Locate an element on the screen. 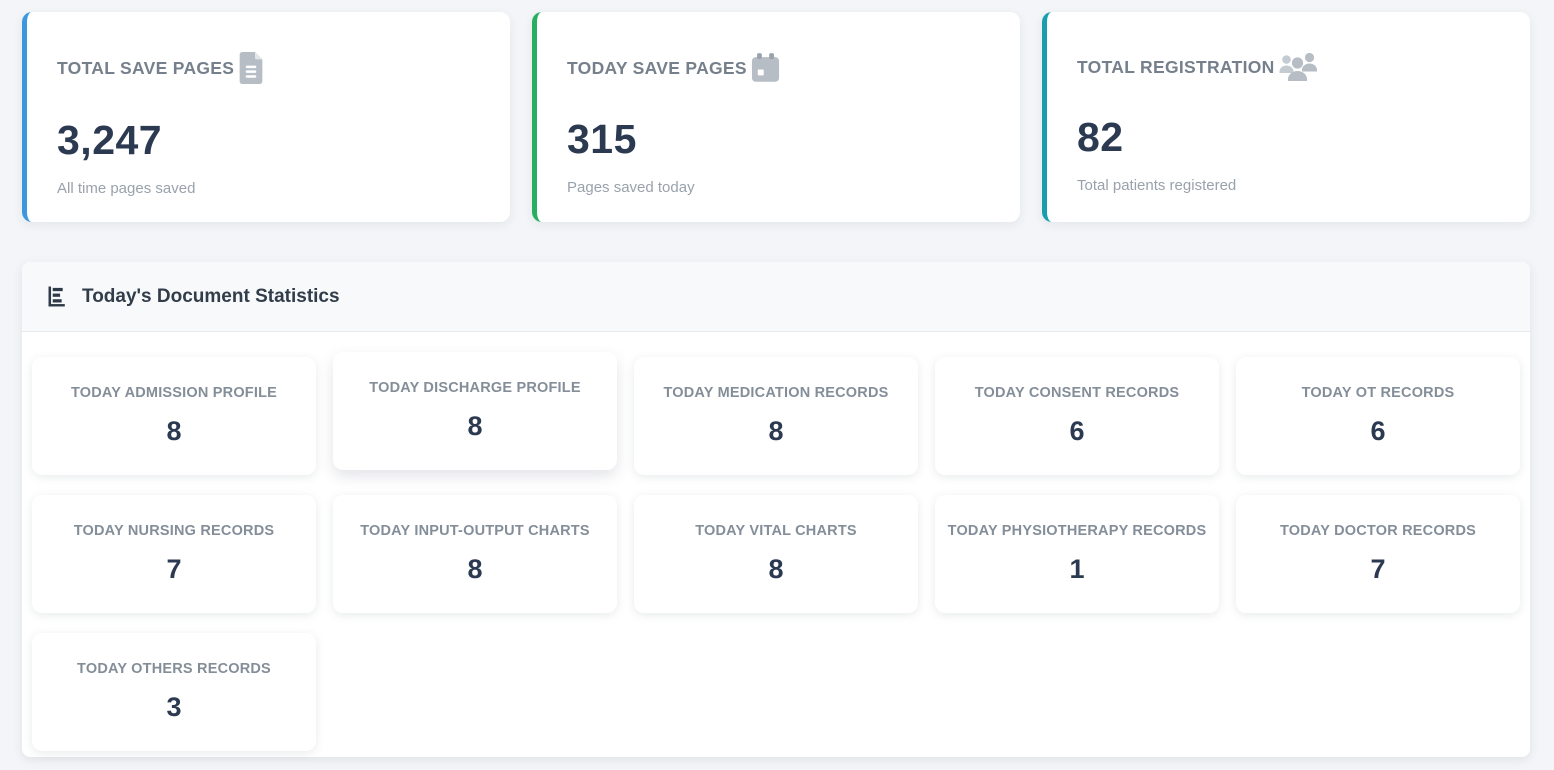 Image resolution: width=1554 pixels, height=770 pixels. stat-card-title-row: TOTAL REGISTRATION is located at coordinates (1288, 67).